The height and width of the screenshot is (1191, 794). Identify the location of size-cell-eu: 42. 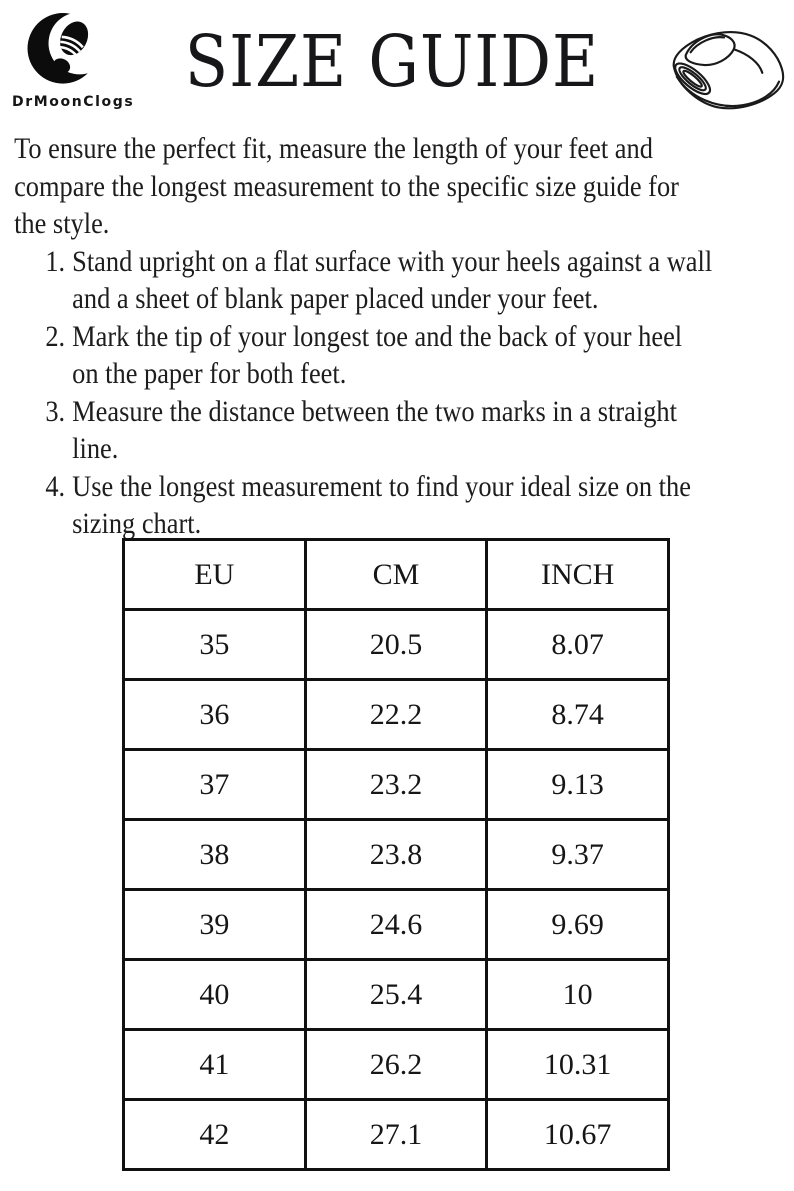
(214, 1134).